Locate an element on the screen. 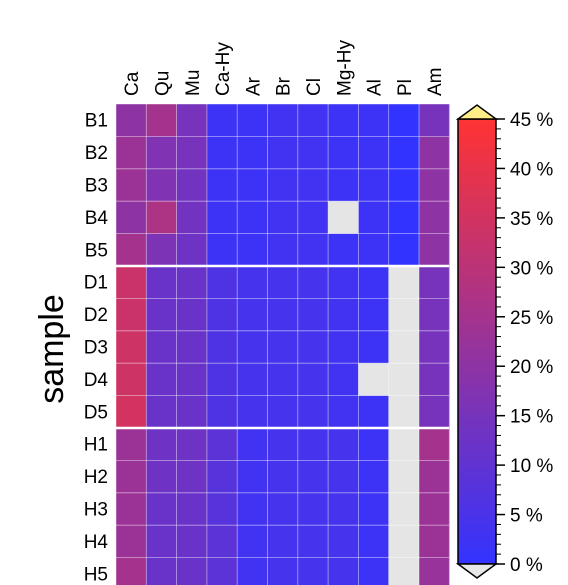  heatmap-cell-H1-Ar is located at coordinates (252, 444).